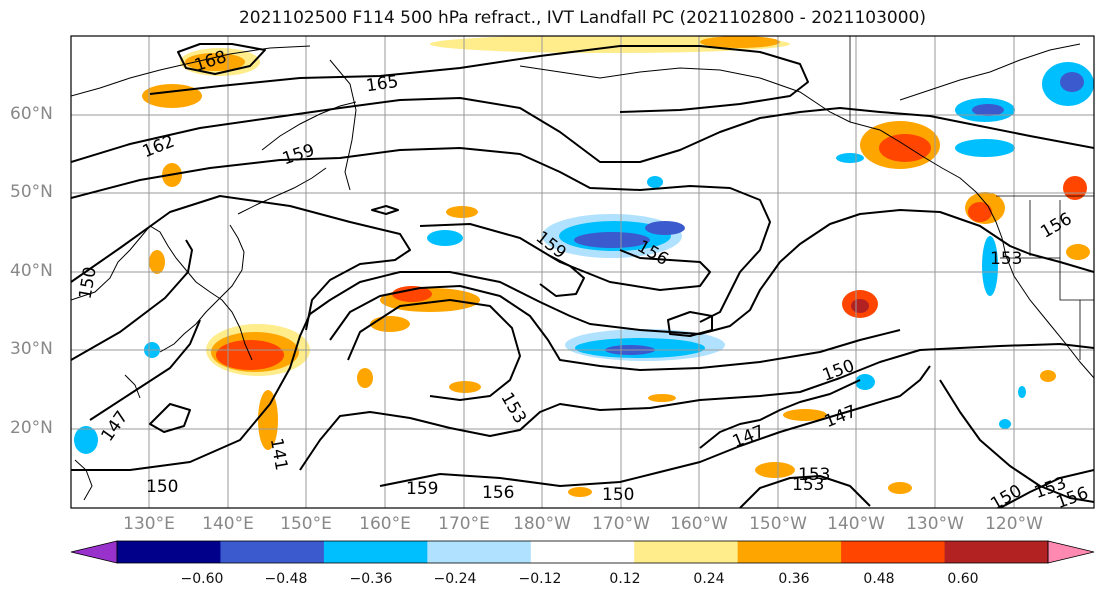  I want to click on colorbar-high-extension, so click(1071, 552).